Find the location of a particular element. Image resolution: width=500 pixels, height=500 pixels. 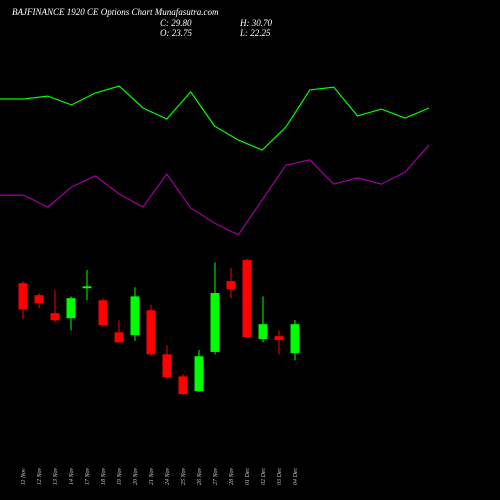

x-tick-label: 04 Dec is located at coordinates (295, 476).